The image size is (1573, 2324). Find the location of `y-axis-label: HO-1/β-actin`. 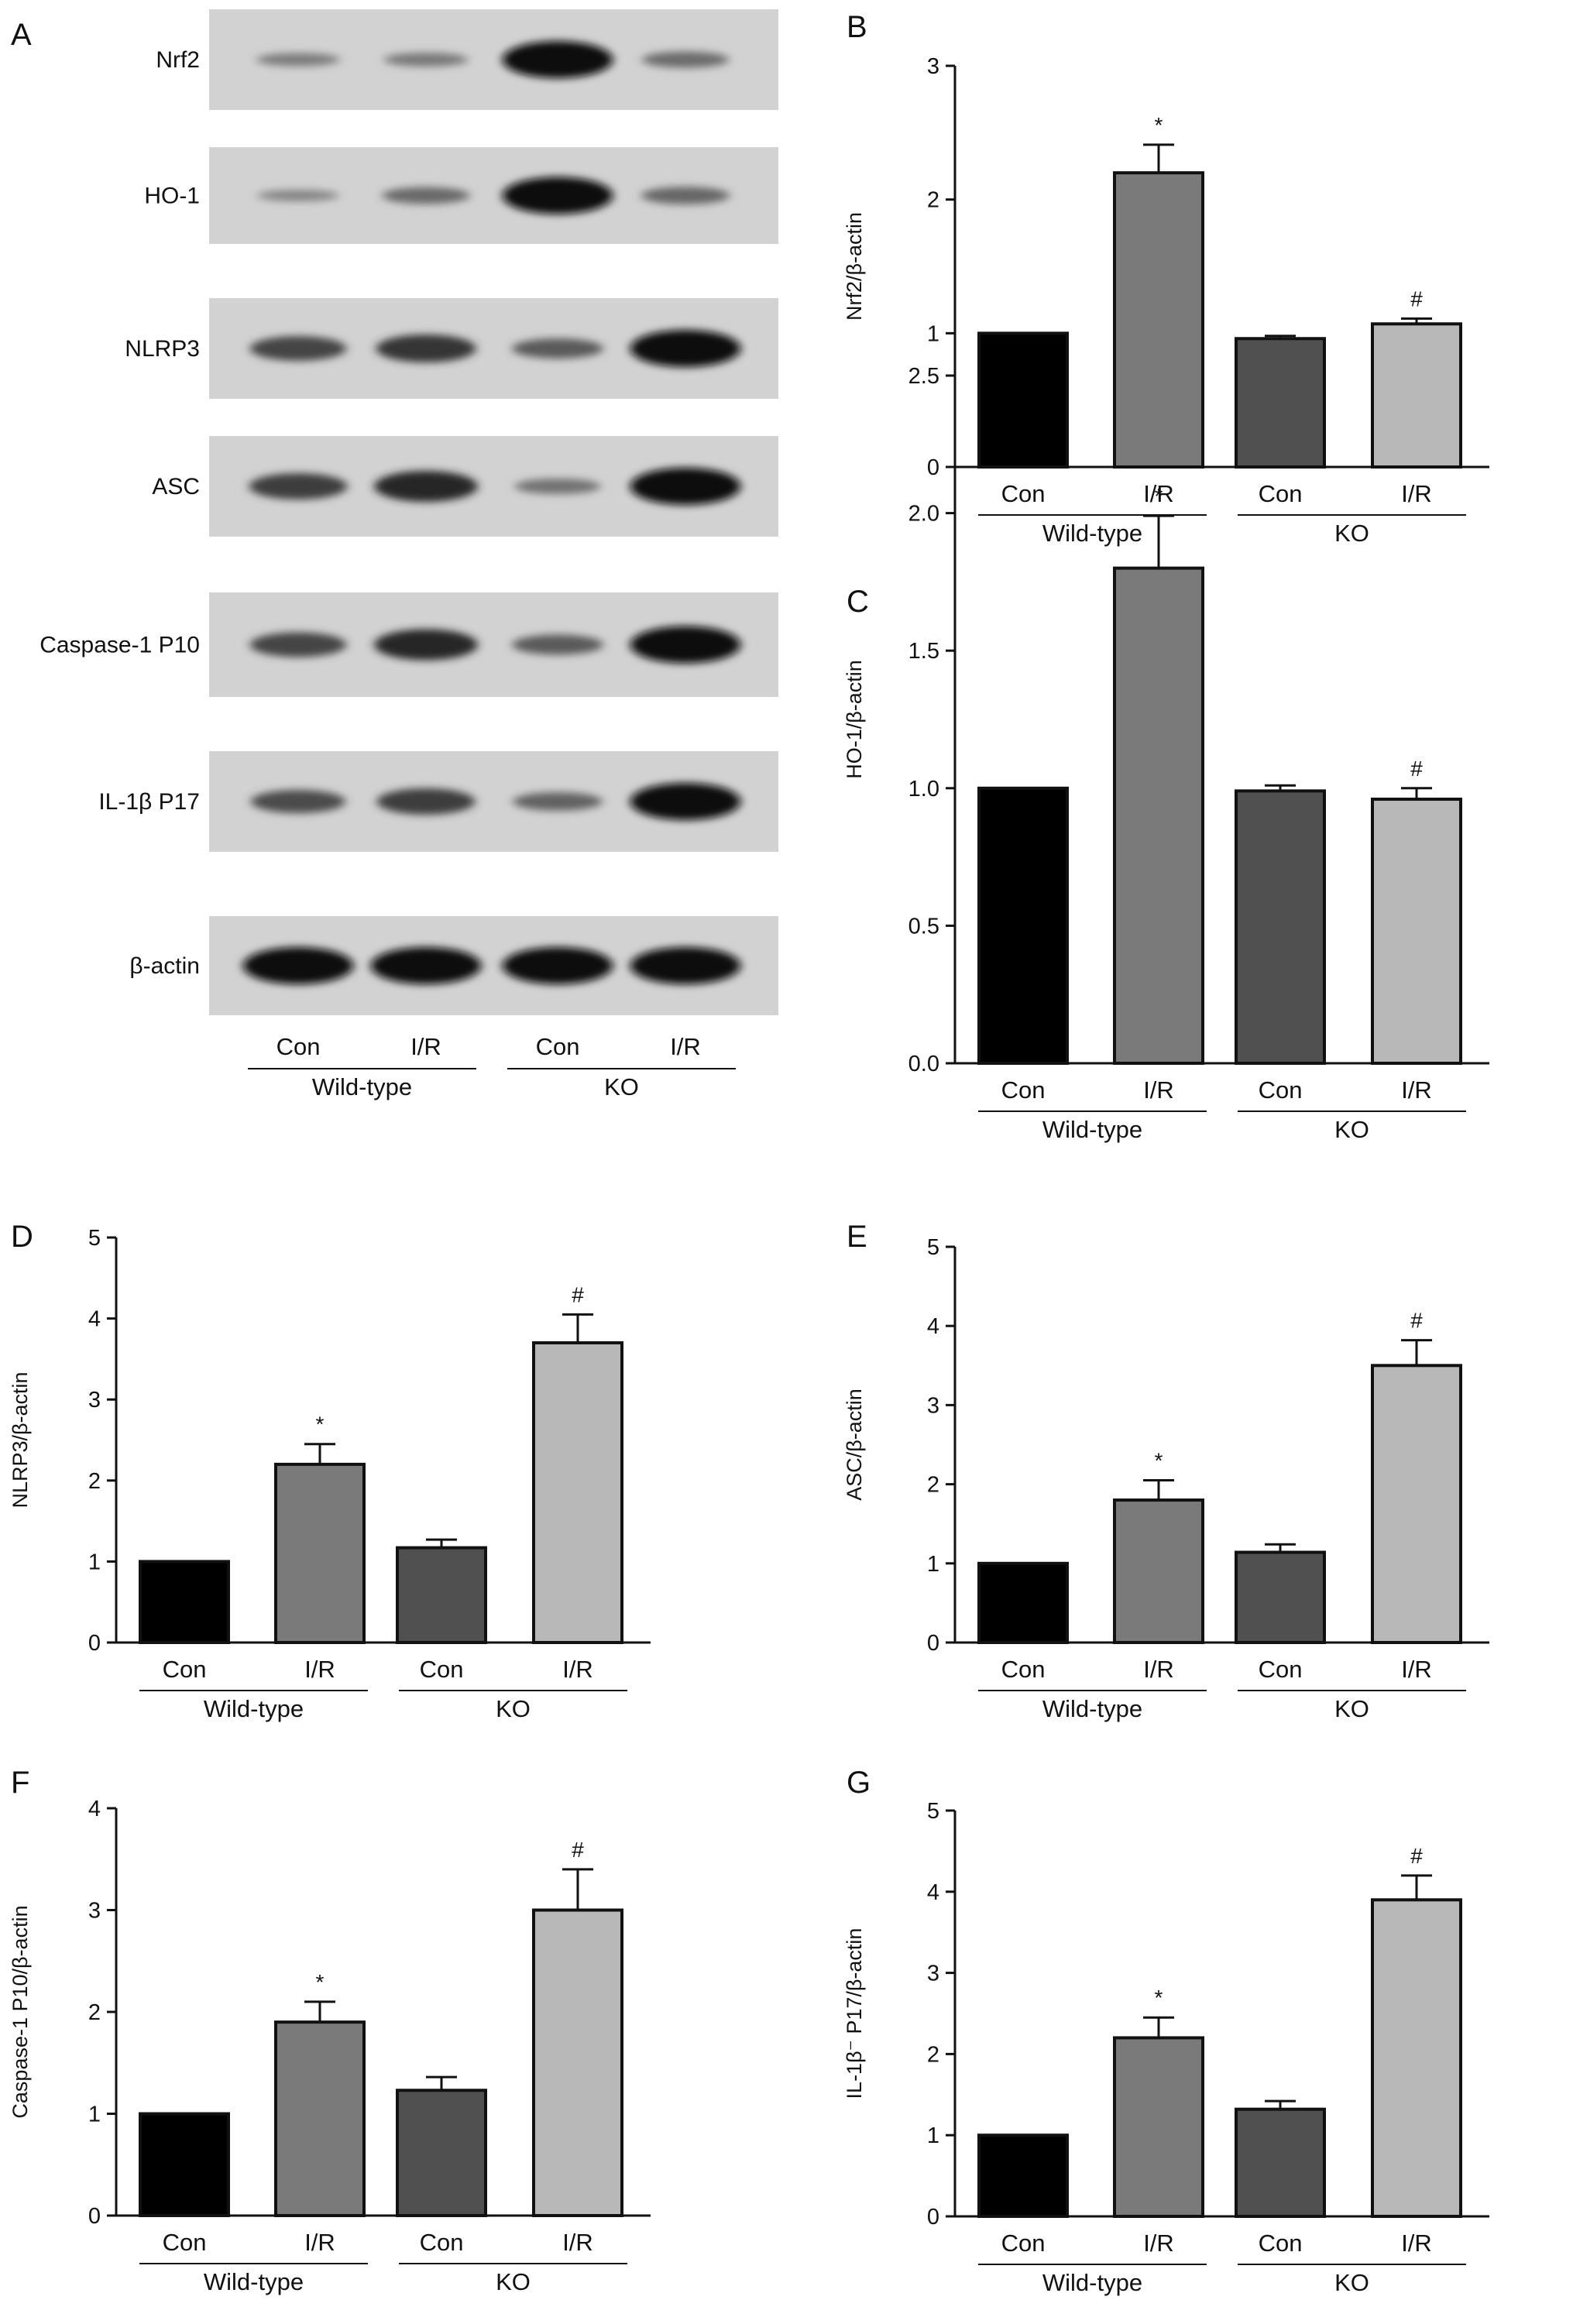

y-axis-label: HO-1/β-actin is located at coordinates (854, 719).